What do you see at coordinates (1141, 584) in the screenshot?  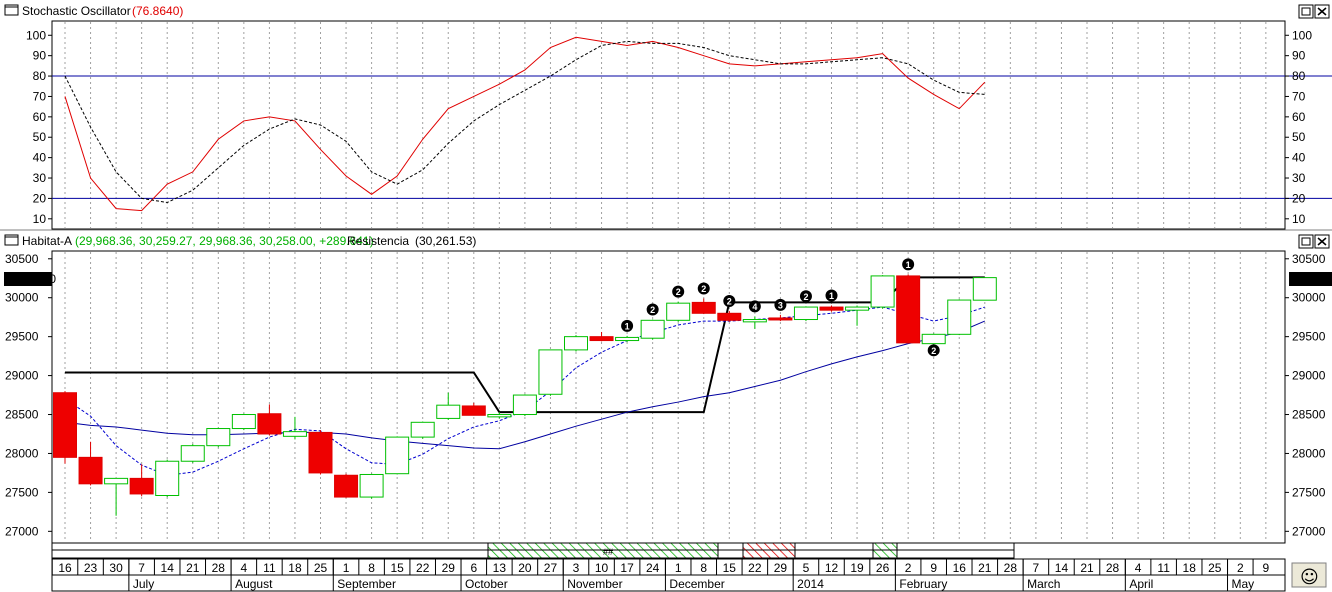 I see `month-label: April` at bounding box center [1141, 584].